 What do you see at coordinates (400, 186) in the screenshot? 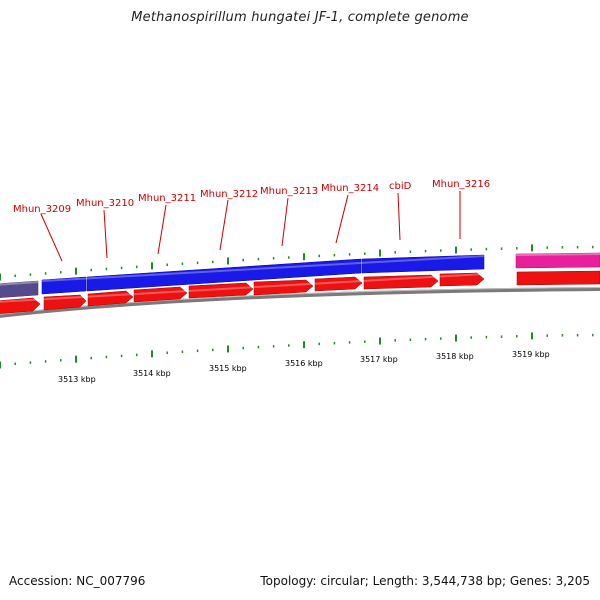
I see `gene-label-cbid: cbiD` at bounding box center [400, 186].